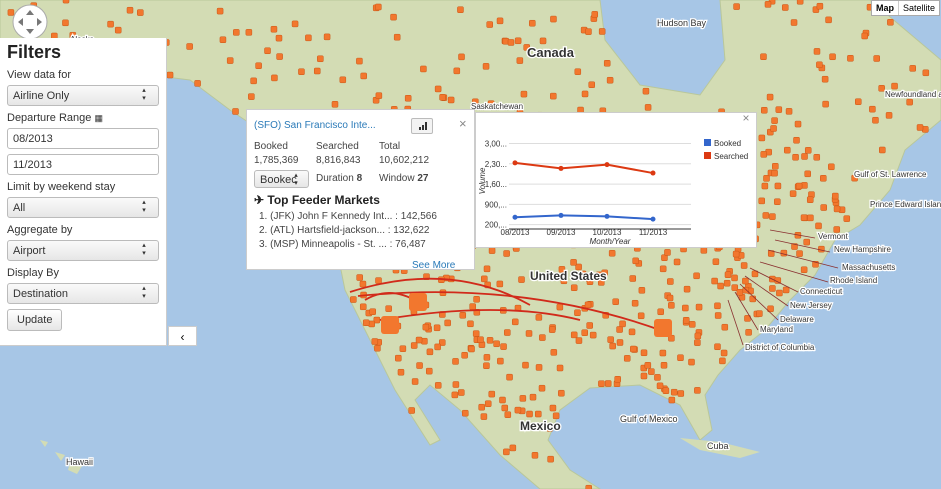 This screenshot has height=489, width=941. Describe the element at coordinates (434, 265) in the screenshot. I see `see-more-link: See More` at that location.